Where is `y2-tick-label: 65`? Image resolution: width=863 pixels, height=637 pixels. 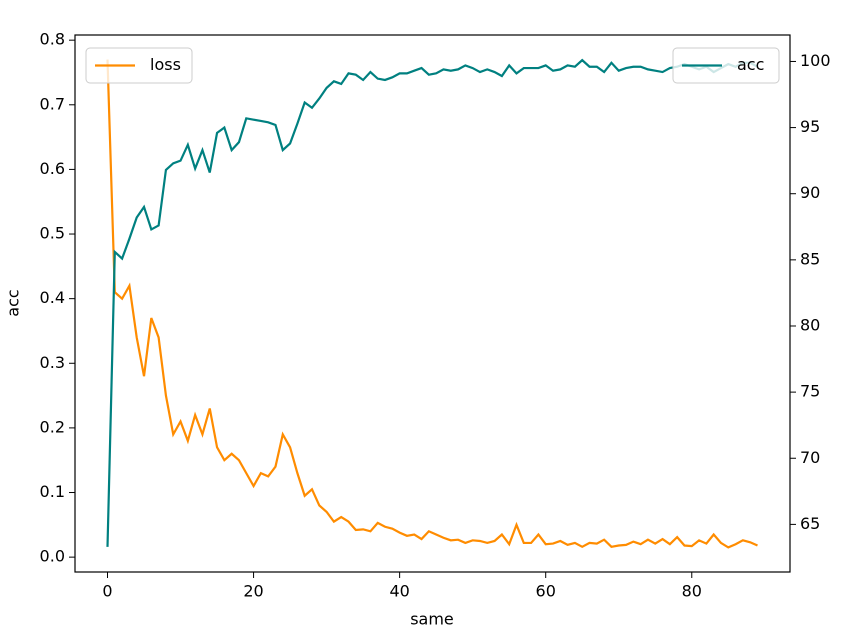
y2-tick-label: 65 is located at coordinates (810, 523).